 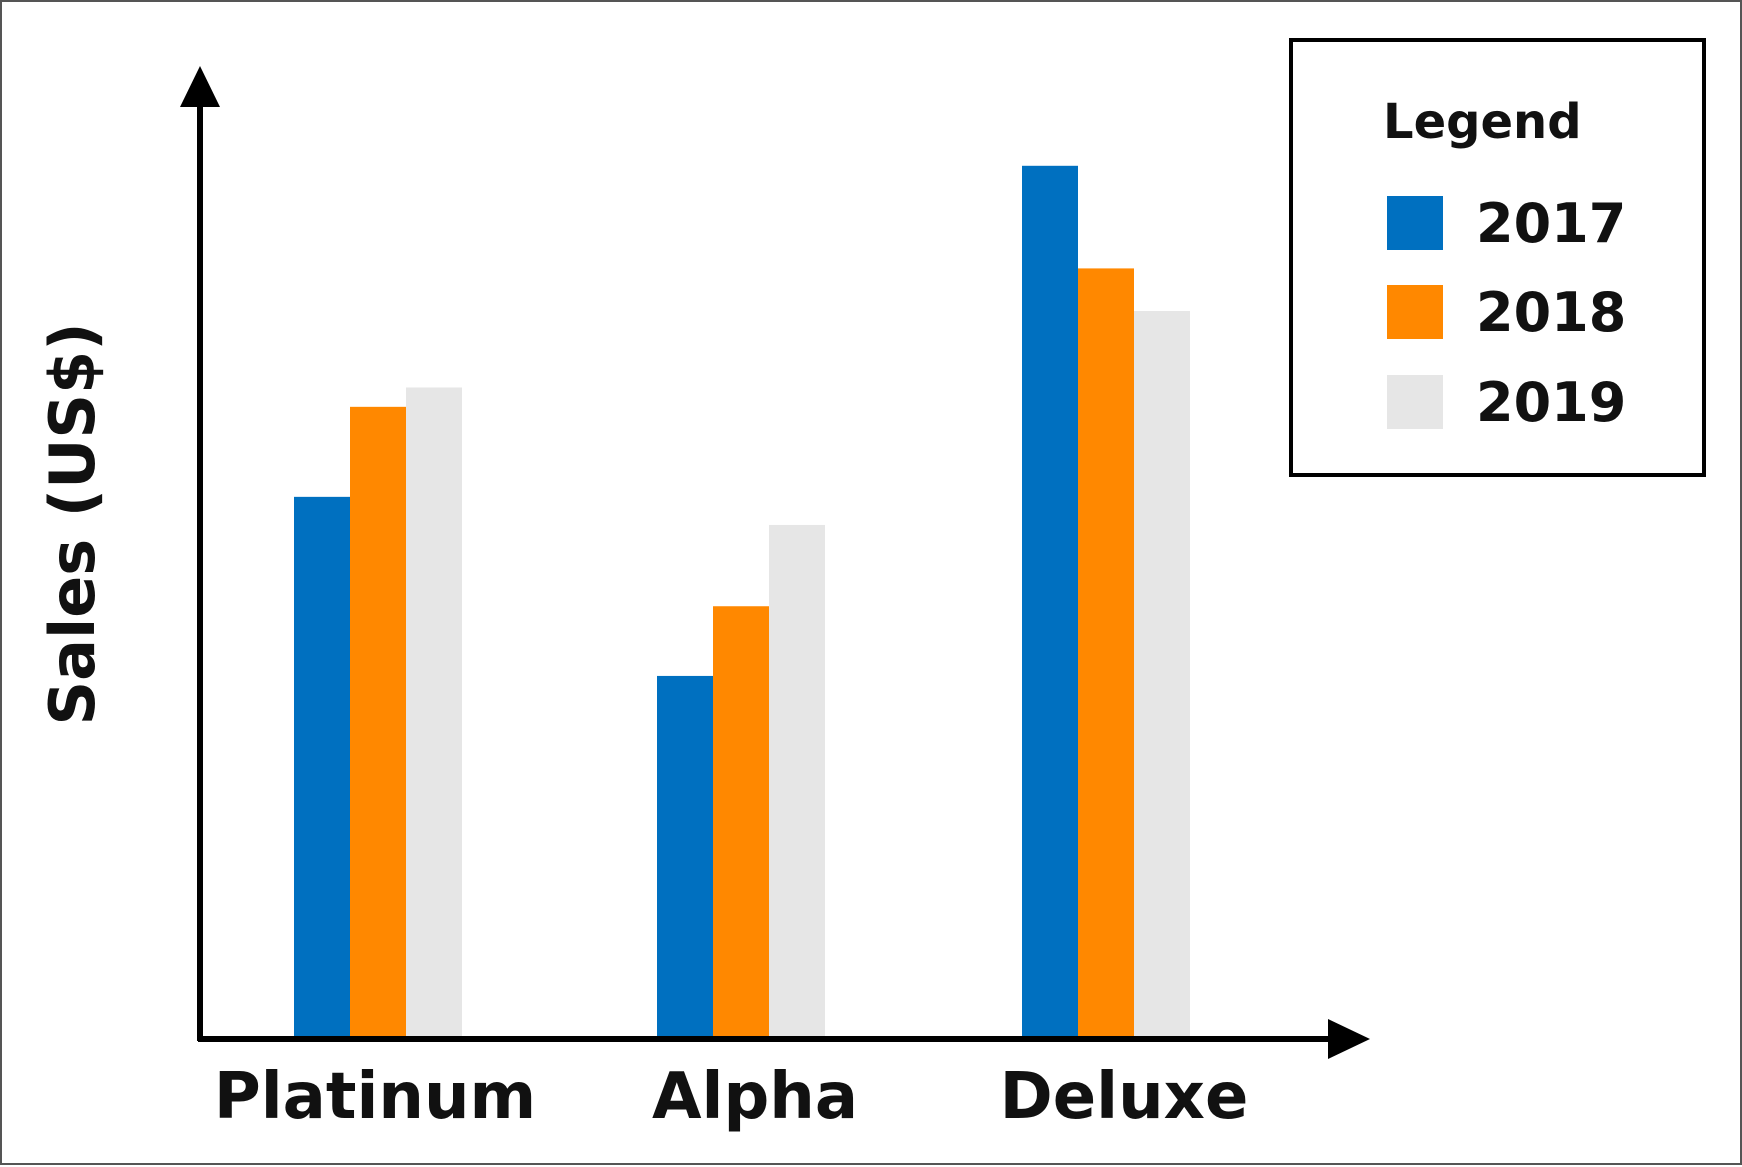 What do you see at coordinates (200, 86) in the screenshot?
I see `y-axis-arrow-icon` at bounding box center [200, 86].